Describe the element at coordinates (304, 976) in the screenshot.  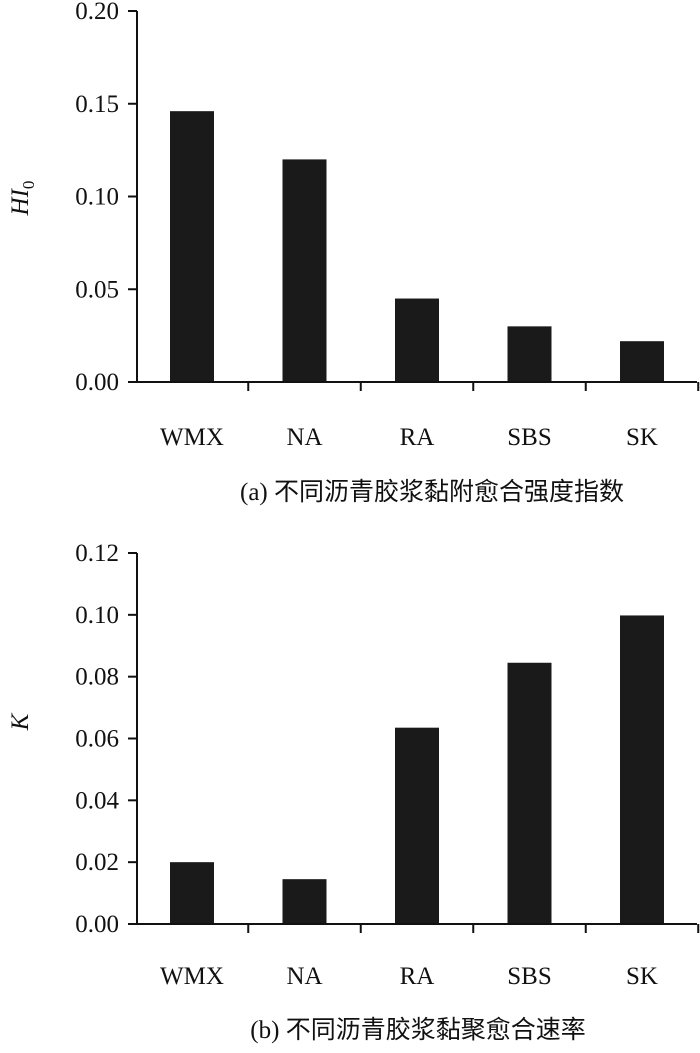
I see `chart-b-category-label: NA` at that location.